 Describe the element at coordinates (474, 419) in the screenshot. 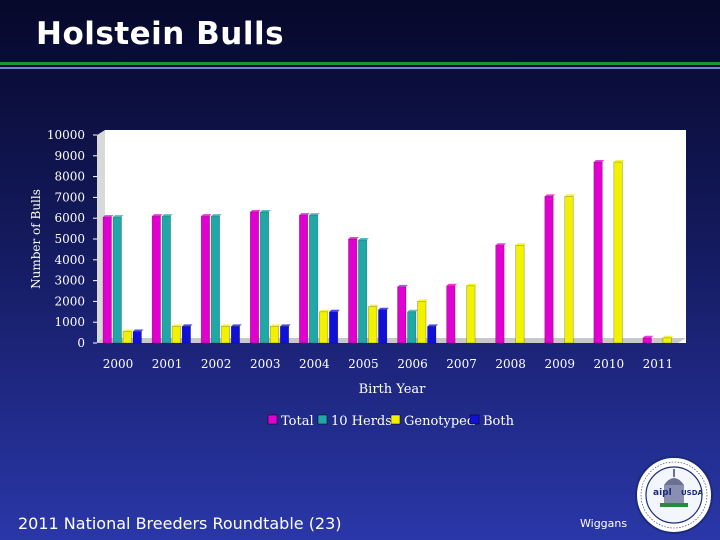

I see `legend-swatch-both` at that location.